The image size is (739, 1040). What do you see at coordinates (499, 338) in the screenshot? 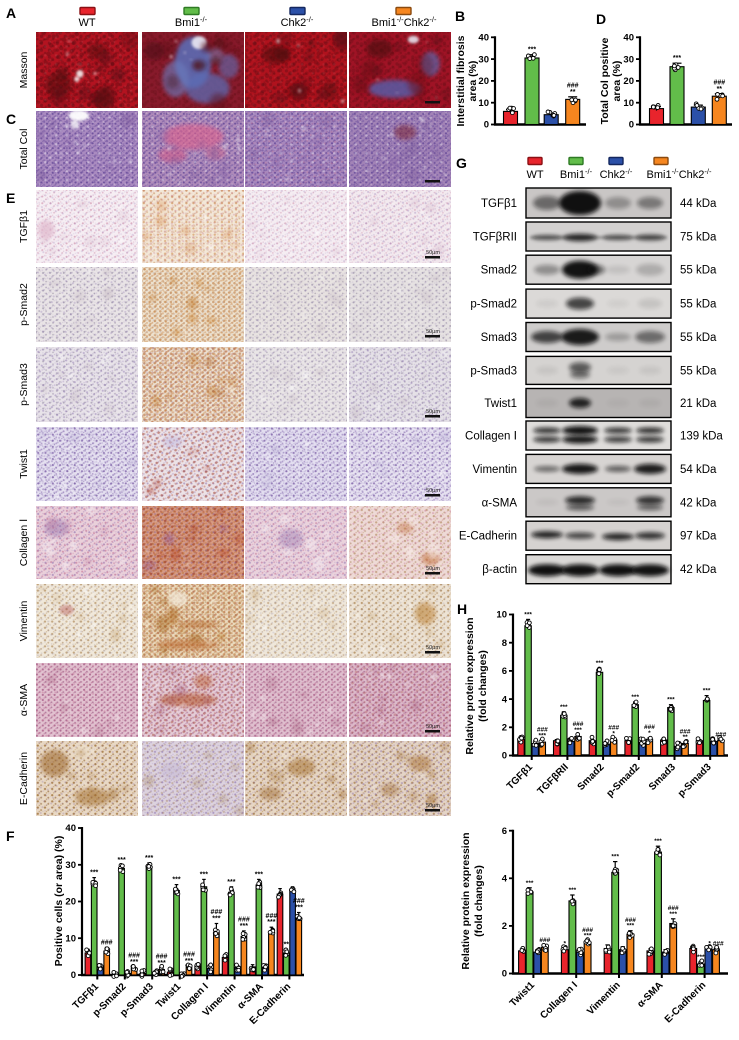
I see `svg-text: Smad3` at bounding box center [499, 338].